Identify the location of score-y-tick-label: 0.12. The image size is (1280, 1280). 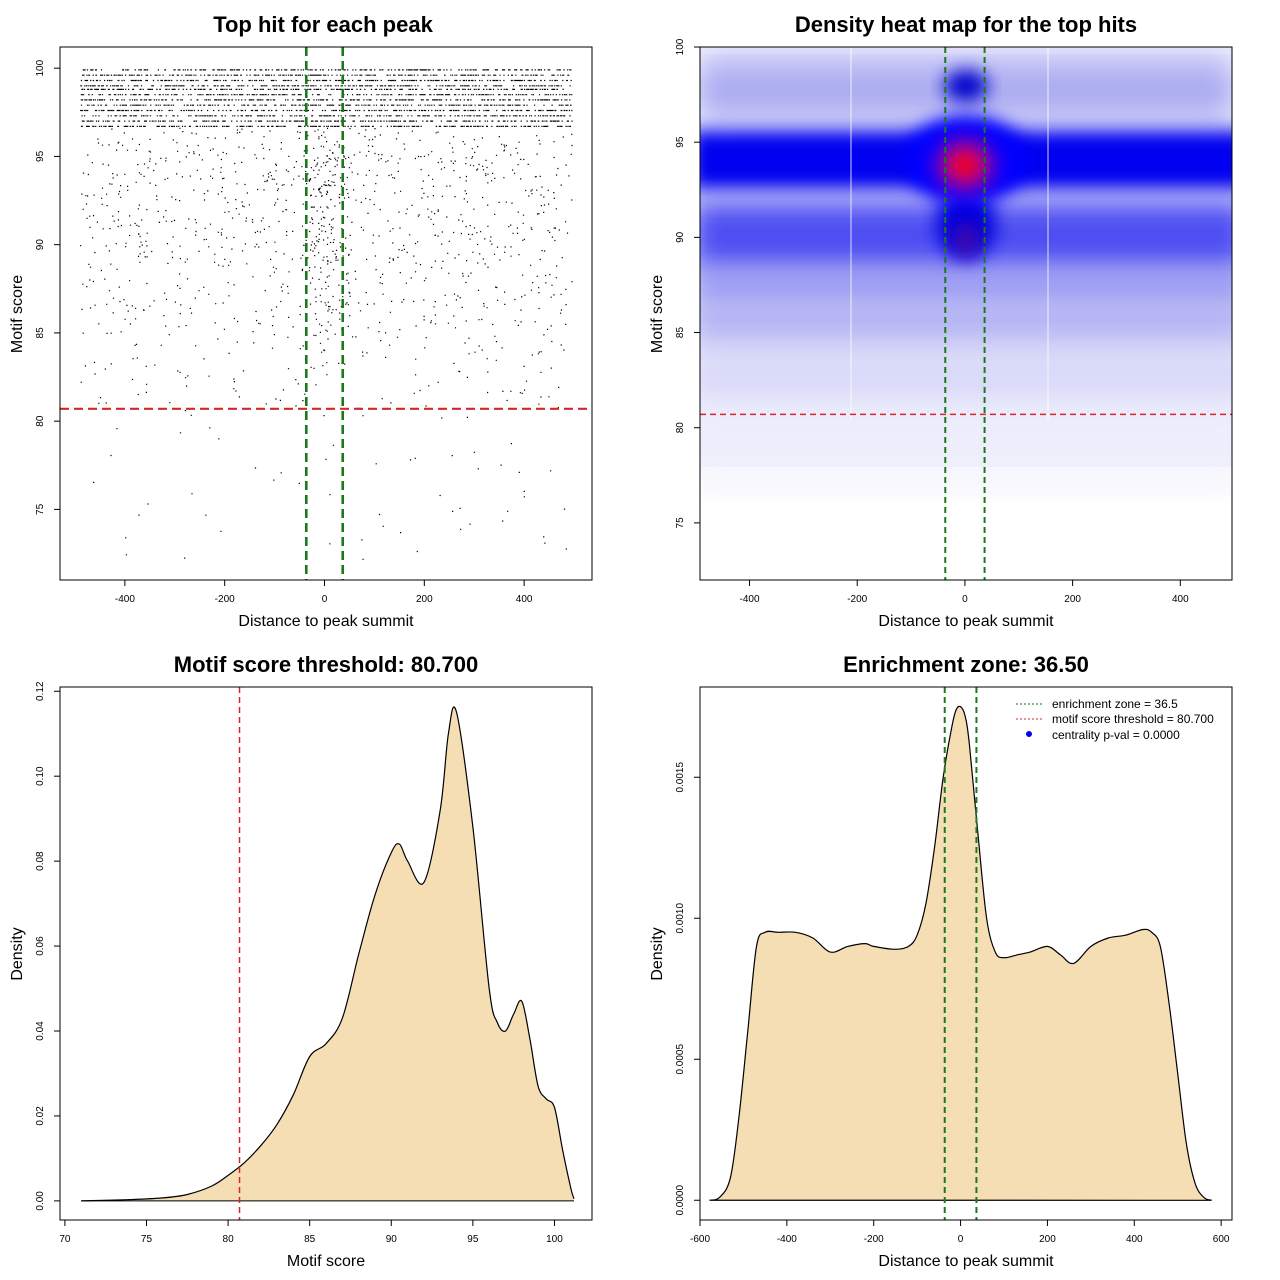
(40, 691).